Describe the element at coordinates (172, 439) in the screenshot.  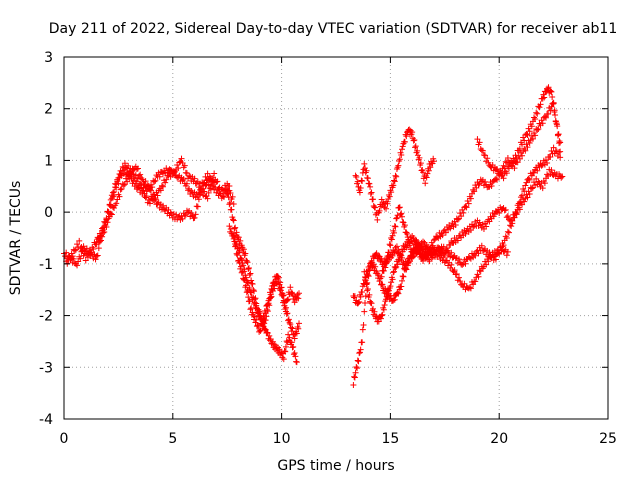
I see `x-tick-label: 5` at that location.